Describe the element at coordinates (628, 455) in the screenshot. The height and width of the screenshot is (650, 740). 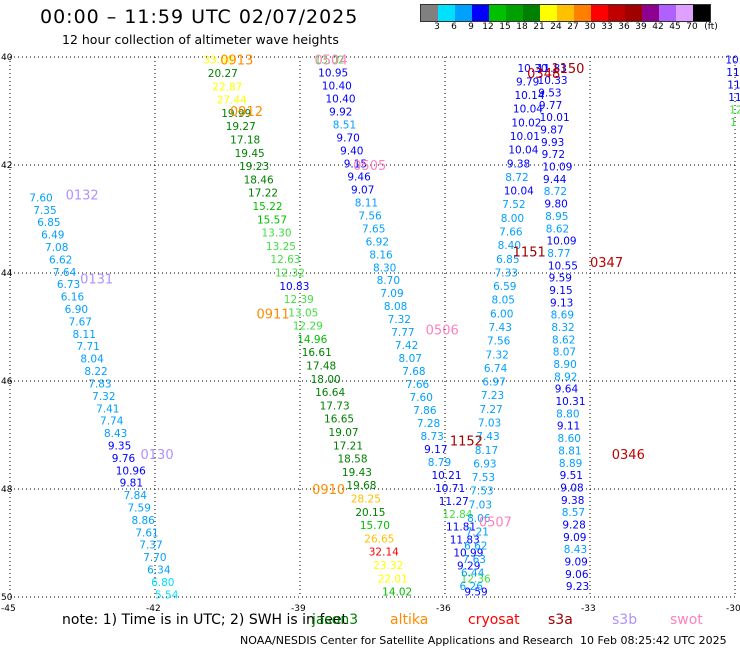
I see `pass-time-label: 0346` at that location.